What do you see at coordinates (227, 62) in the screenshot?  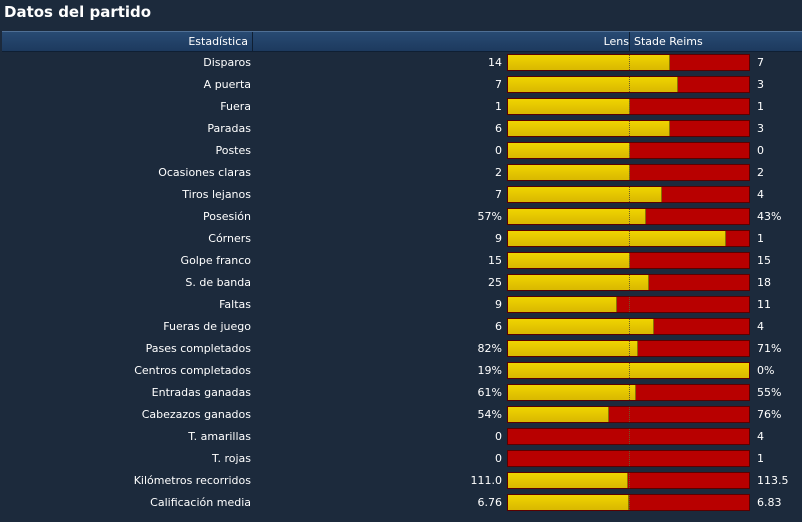 I see `stat-label: Disparos` at bounding box center [227, 62].